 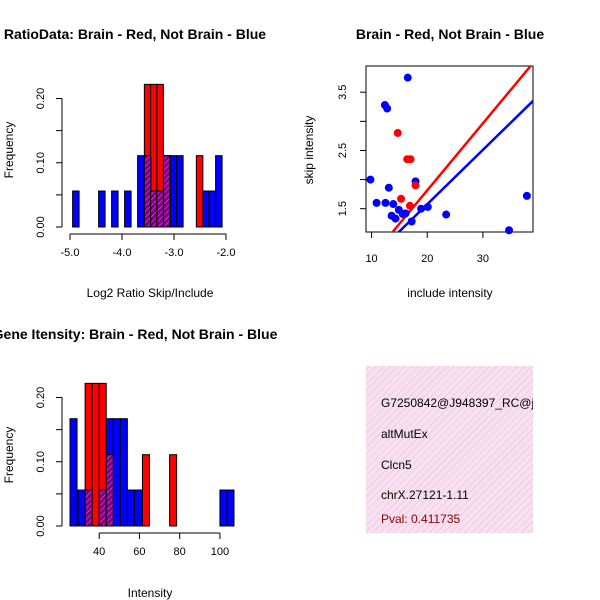 What do you see at coordinates (135, 34) in the screenshot?
I see `ratio-histogram-title: RatioData: Brain - Red, Not Brain - Blue` at bounding box center [135, 34].